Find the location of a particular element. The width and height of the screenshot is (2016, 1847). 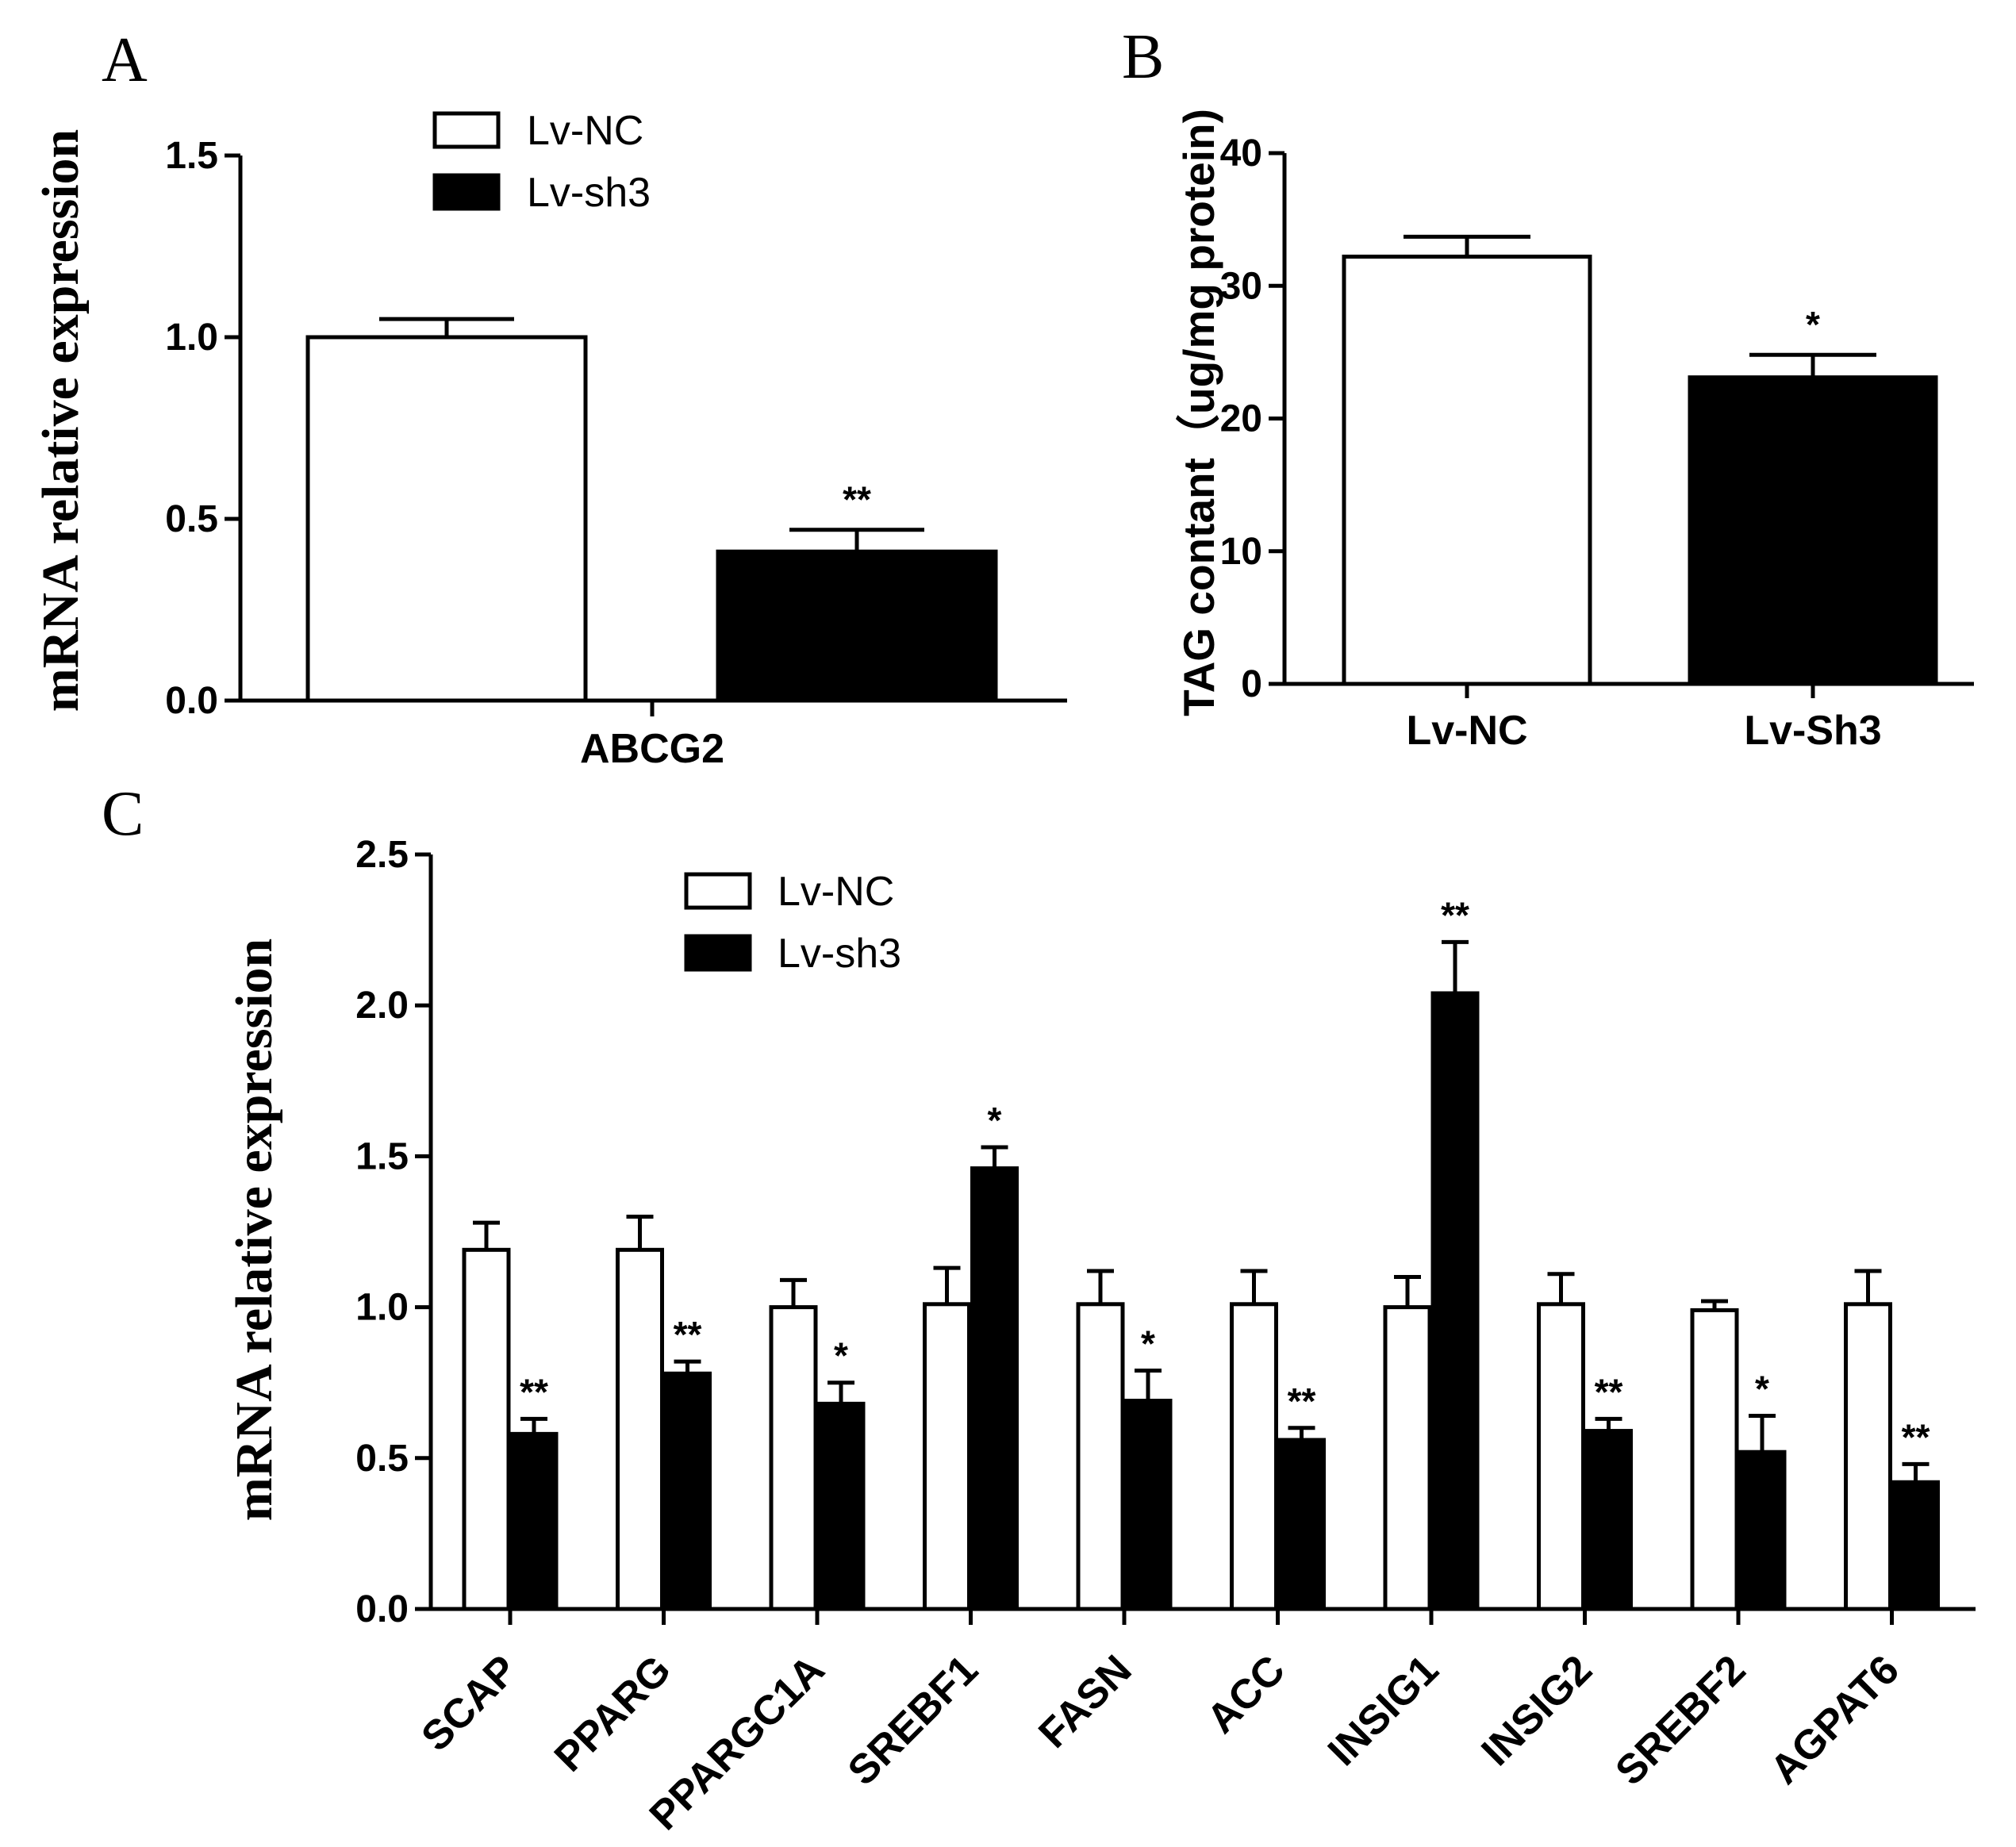

bar-agpat6-lv-sh3 is located at coordinates (1915, 1545).